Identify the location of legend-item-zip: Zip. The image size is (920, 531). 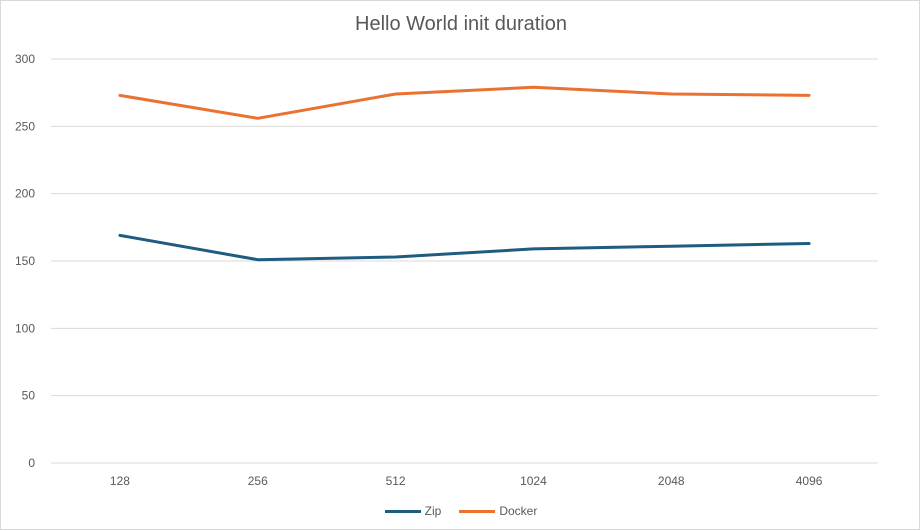
(413, 511).